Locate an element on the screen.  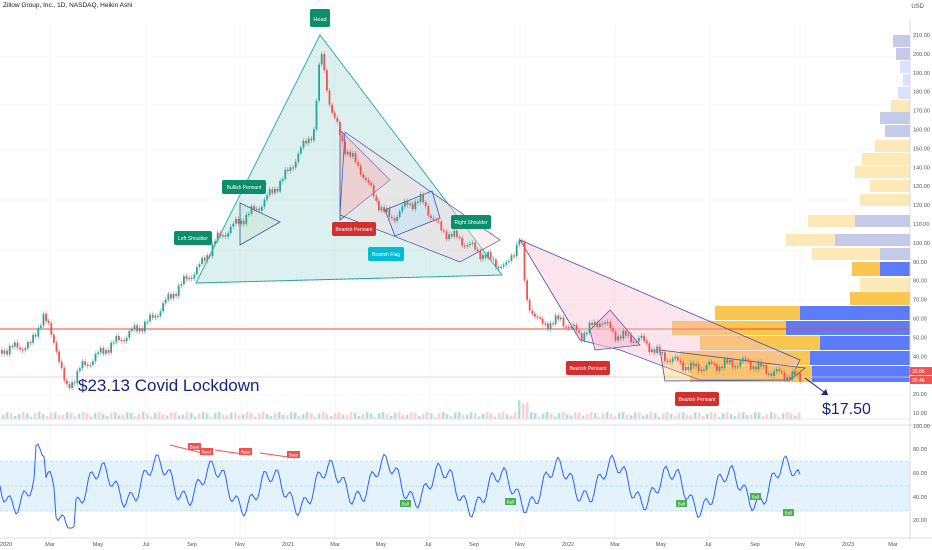
volume-series is located at coordinates (401, 409).